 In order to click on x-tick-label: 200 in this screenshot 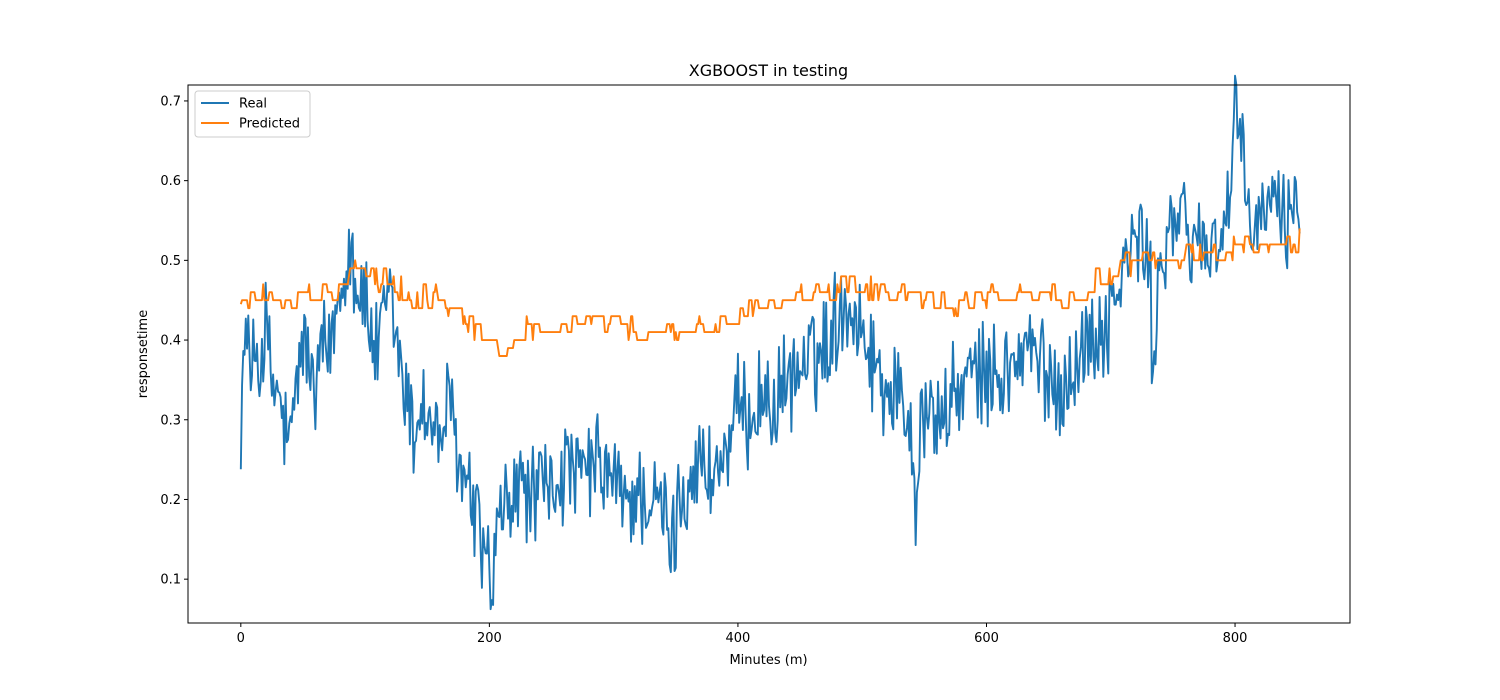, I will do `click(489, 638)`.